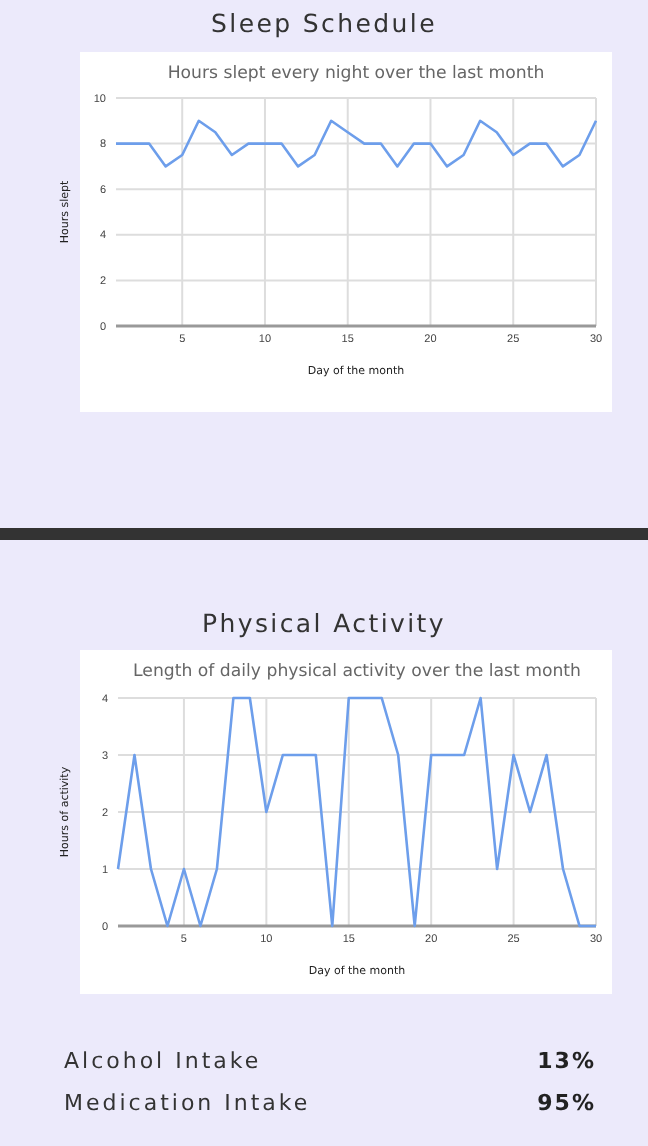  Describe the element at coordinates (324, 623) in the screenshot. I see `chart-title: Physical Activity` at that location.